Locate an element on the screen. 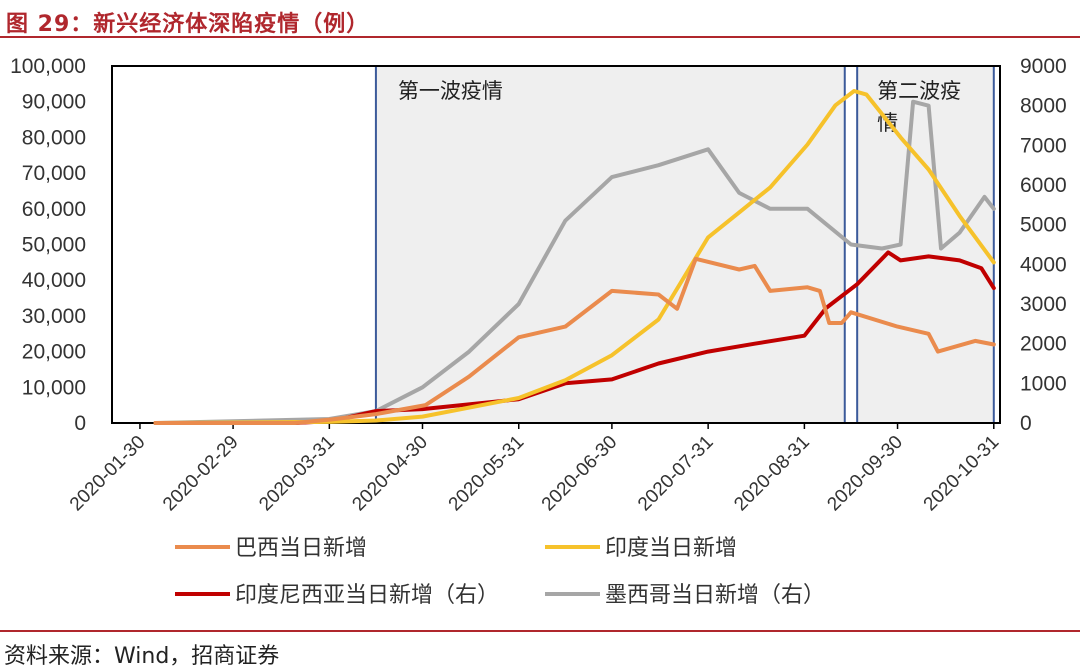 The height and width of the screenshot is (670, 1080). wave-label-2: 第二波疫 is located at coordinates (919, 91).